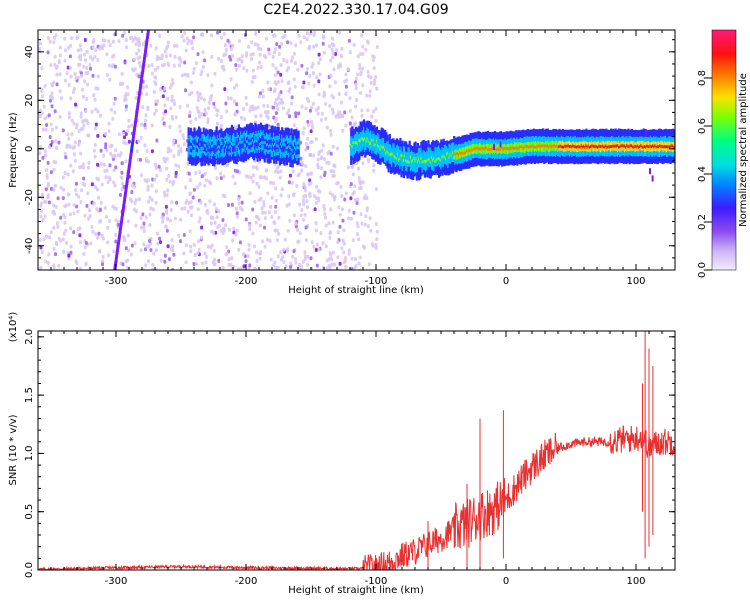 This screenshot has width=750, height=600. What do you see at coordinates (246, 281) in the screenshot?
I see `x-tick-label: -200` at bounding box center [246, 281].